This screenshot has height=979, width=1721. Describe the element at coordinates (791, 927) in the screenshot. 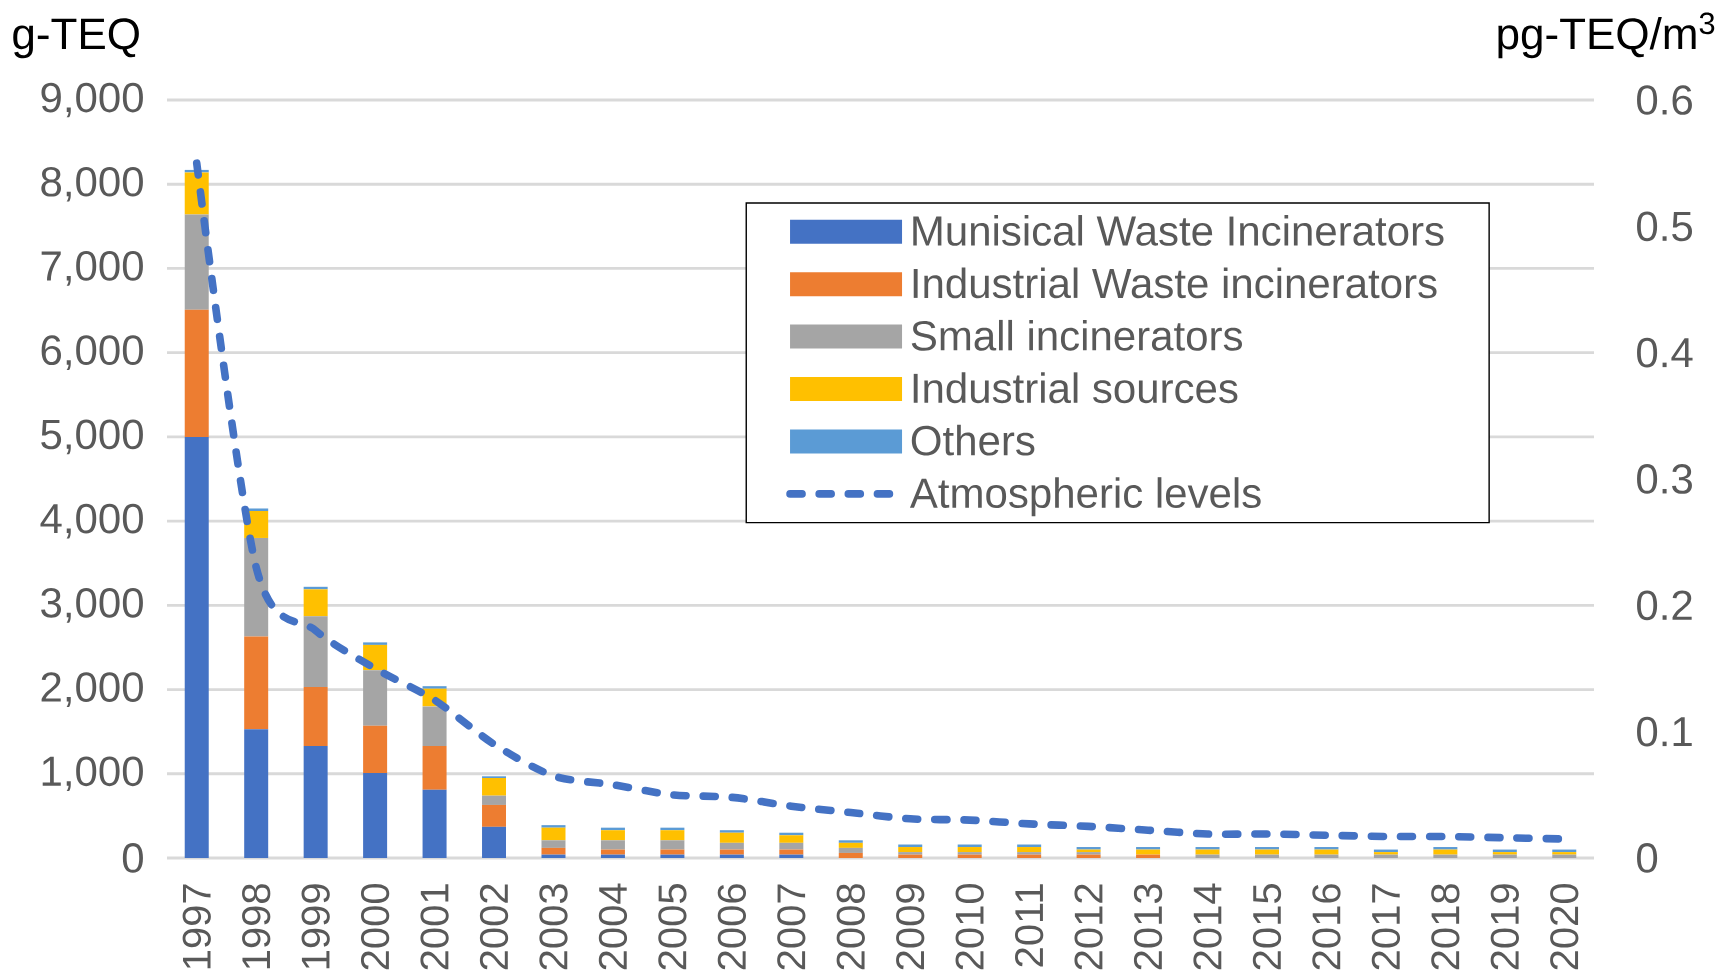

I see `x-tick-label: 2007` at that location.